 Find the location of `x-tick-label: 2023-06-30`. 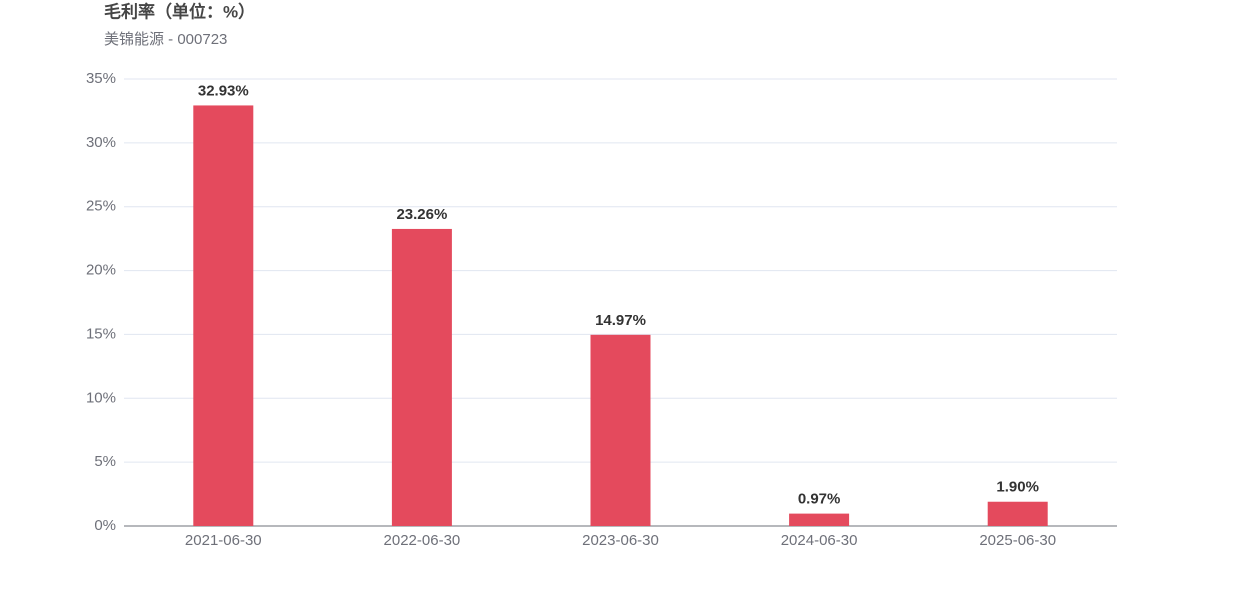

x-tick-label: 2023-06-30 is located at coordinates (620, 540).